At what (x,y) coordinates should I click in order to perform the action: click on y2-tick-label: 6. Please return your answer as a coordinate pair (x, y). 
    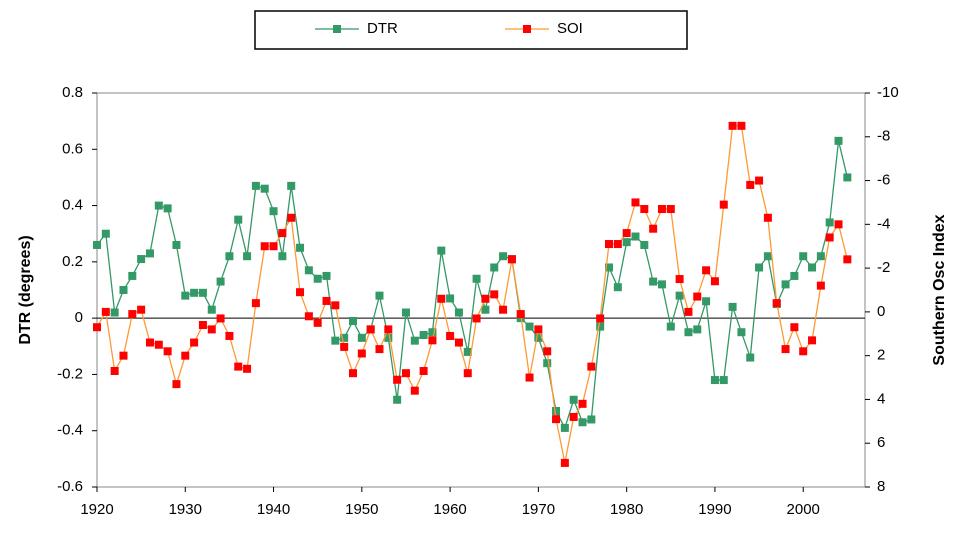
    Looking at the image, I should click on (881, 442).